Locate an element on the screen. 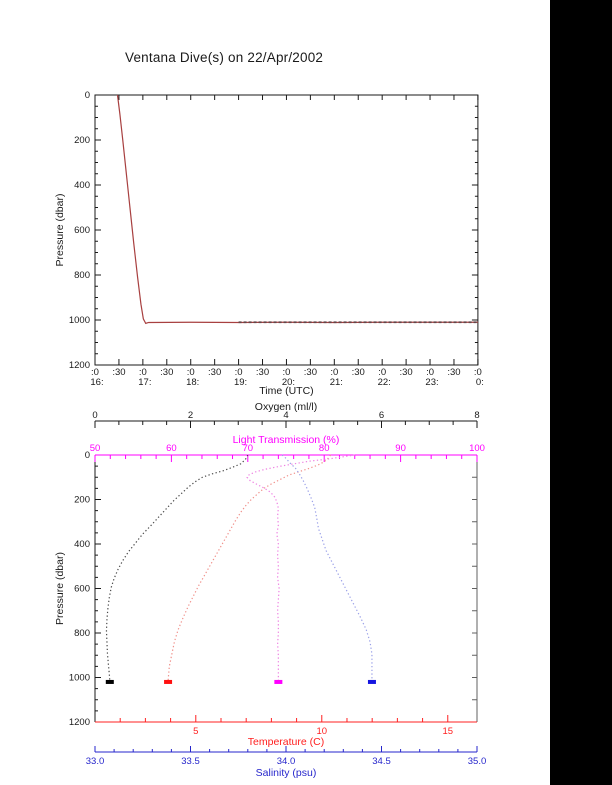 The image size is (612, 785). light-tick-label: 80 is located at coordinates (324, 448).